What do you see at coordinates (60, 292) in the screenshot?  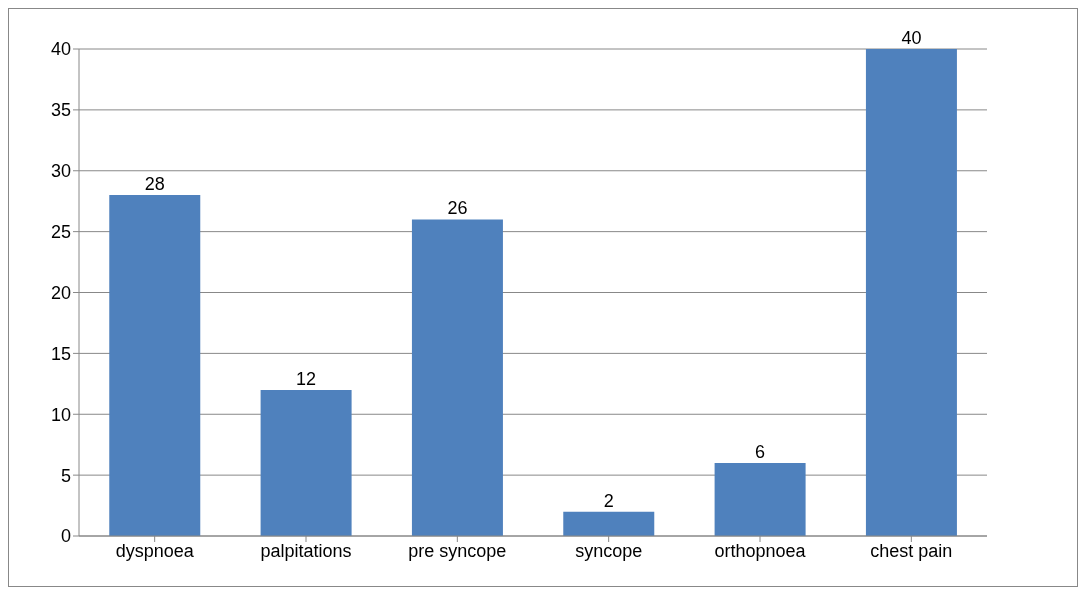 I see `y-tick-label: 20` at bounding box center [60, 292].